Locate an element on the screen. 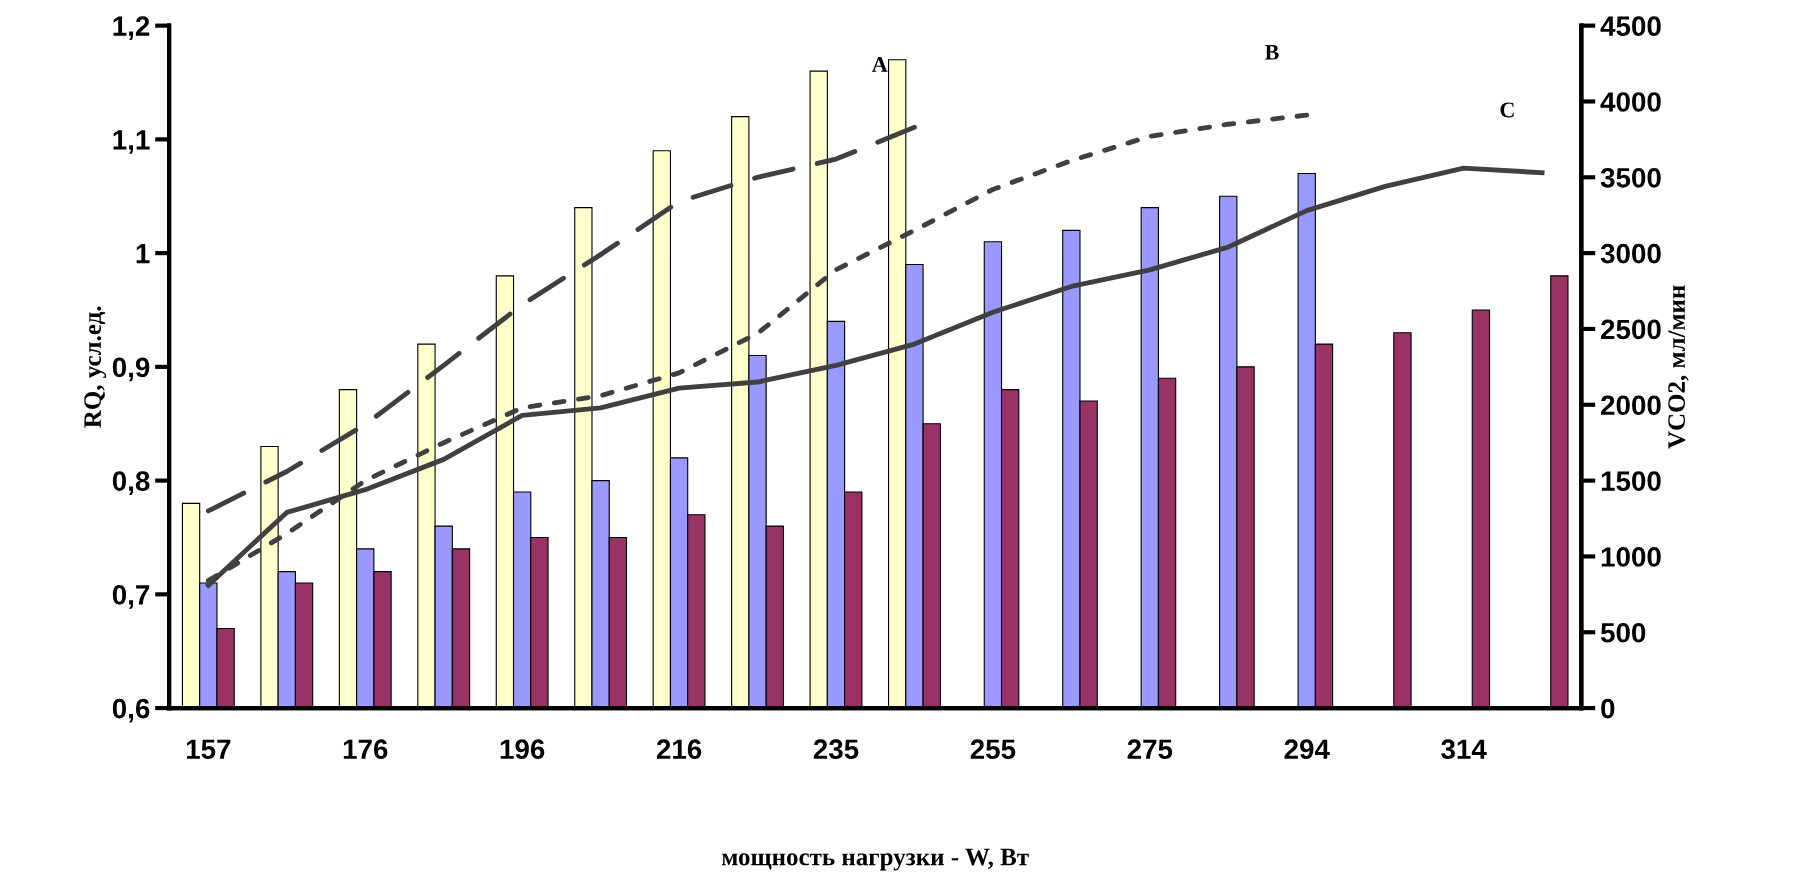  x-tick-label: 157 is located at coordinates (208, 749).